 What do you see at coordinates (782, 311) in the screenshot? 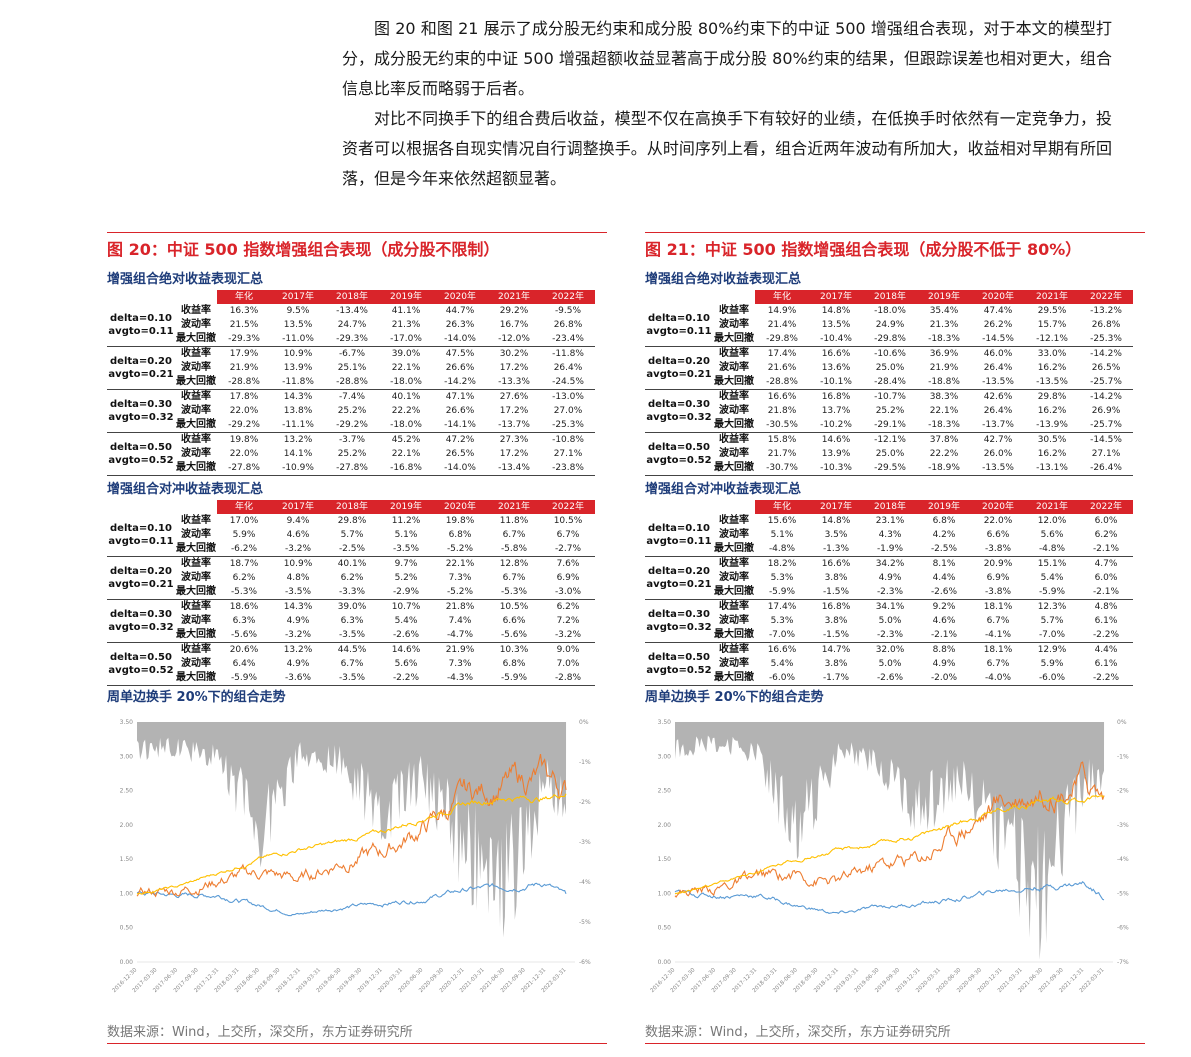
I see `table-cell: 14.9%` at bounding box center [782, 311].